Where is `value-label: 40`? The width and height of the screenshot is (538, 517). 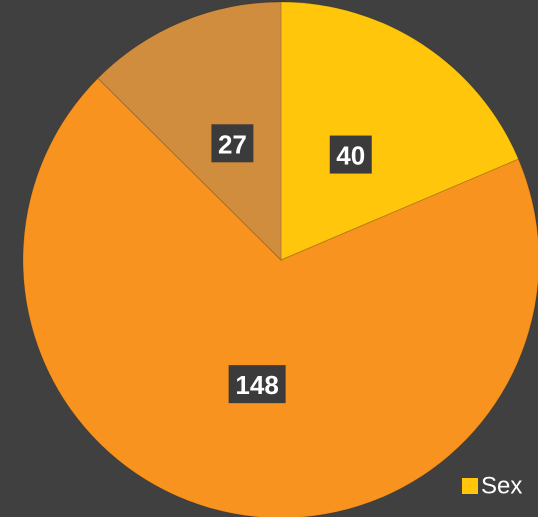
value-label: 40 is located at coordinates (350, 156).